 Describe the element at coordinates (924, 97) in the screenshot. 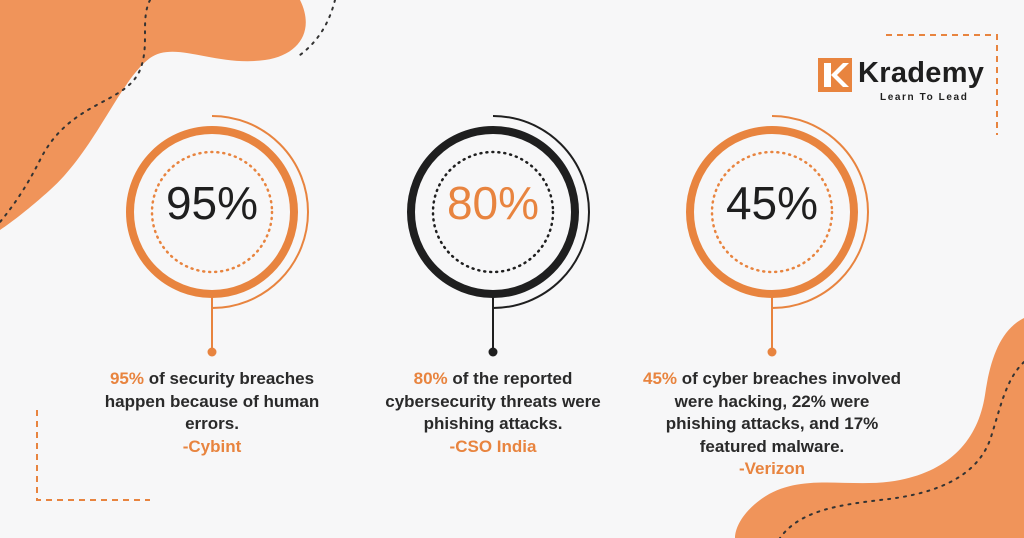

I see `brand-tagline: Learn To Lead` at that location.